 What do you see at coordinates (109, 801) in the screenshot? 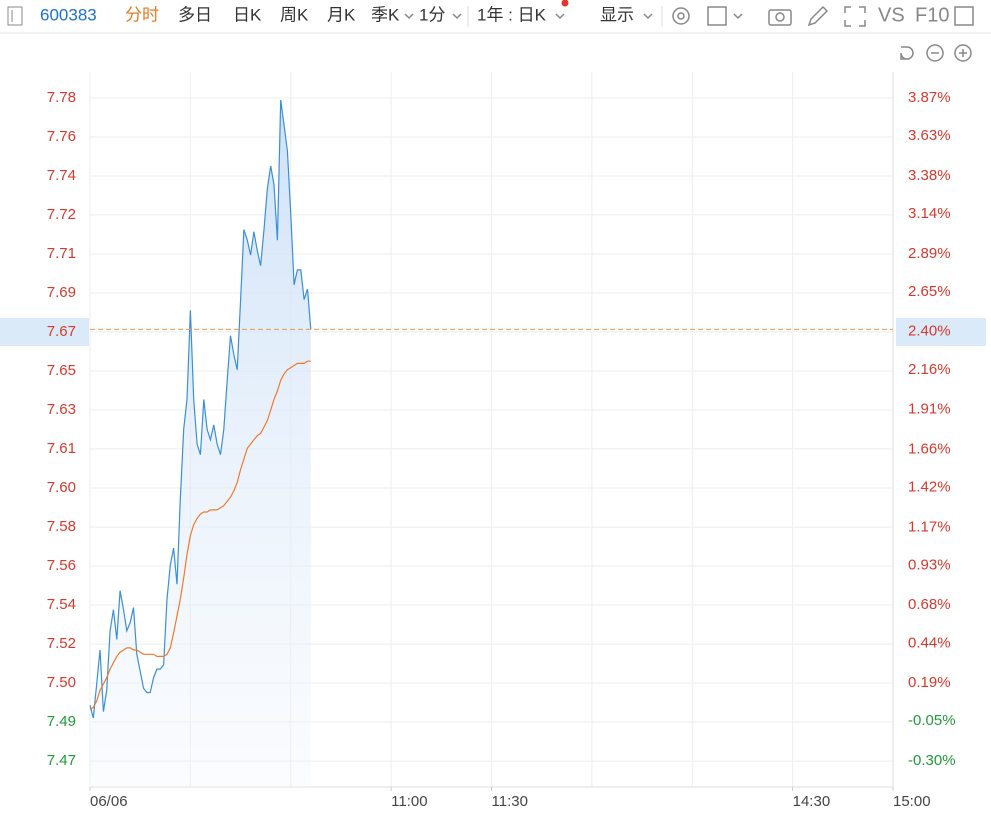
I see `x-tick-label: 06/06` at bounding box center [109, 801].